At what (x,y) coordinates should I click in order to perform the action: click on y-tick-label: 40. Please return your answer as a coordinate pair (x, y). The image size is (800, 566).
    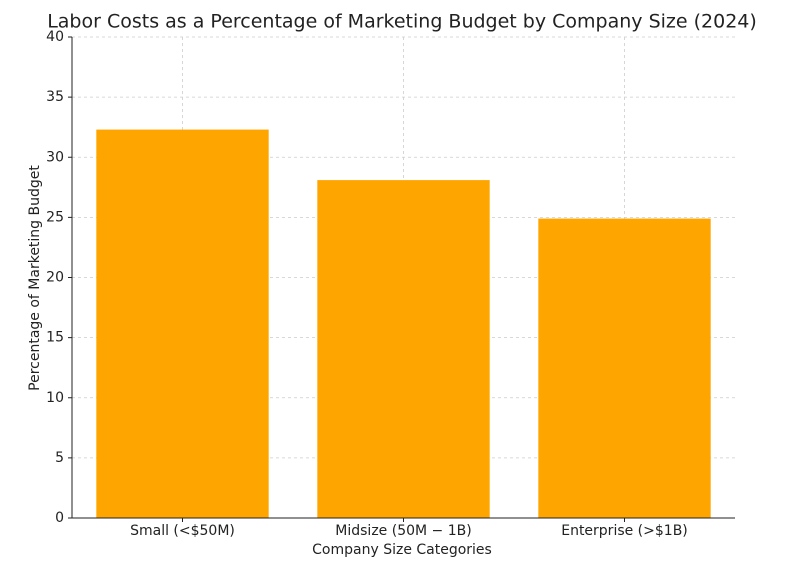
    Looking at the image, I should click on (55, 37).